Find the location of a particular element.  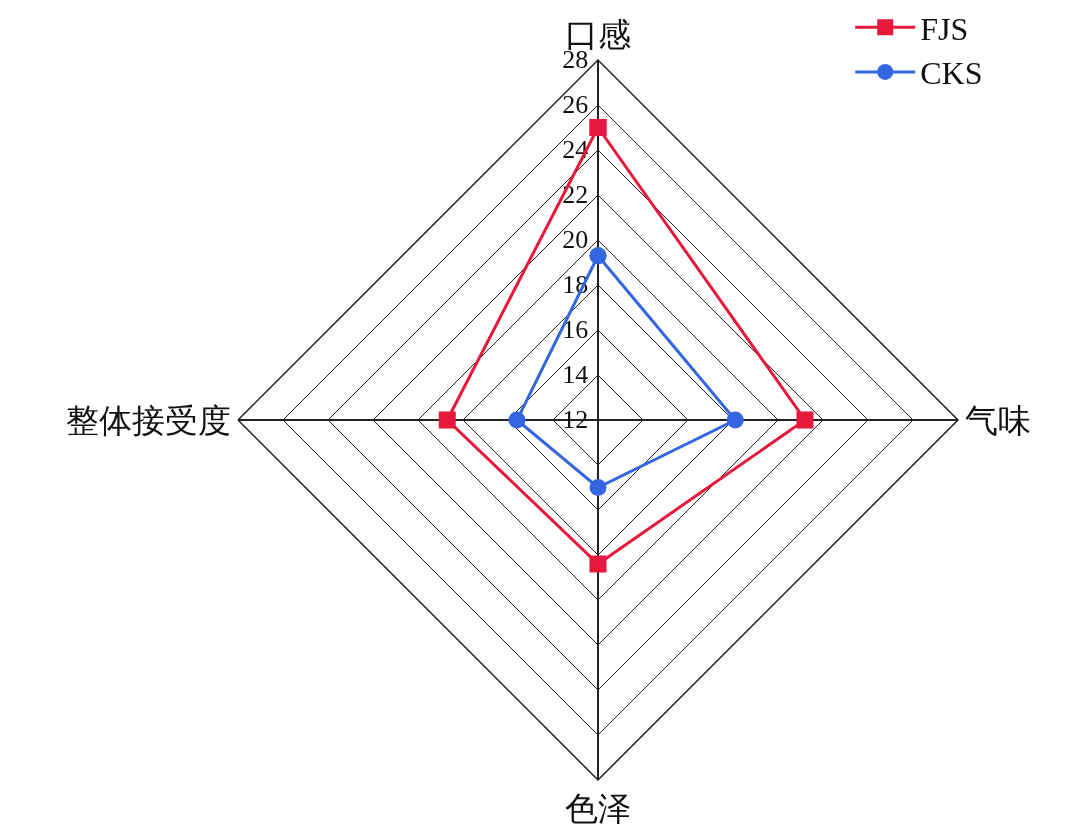

y-tick-label: 14 is located at coordinates (575, 375).